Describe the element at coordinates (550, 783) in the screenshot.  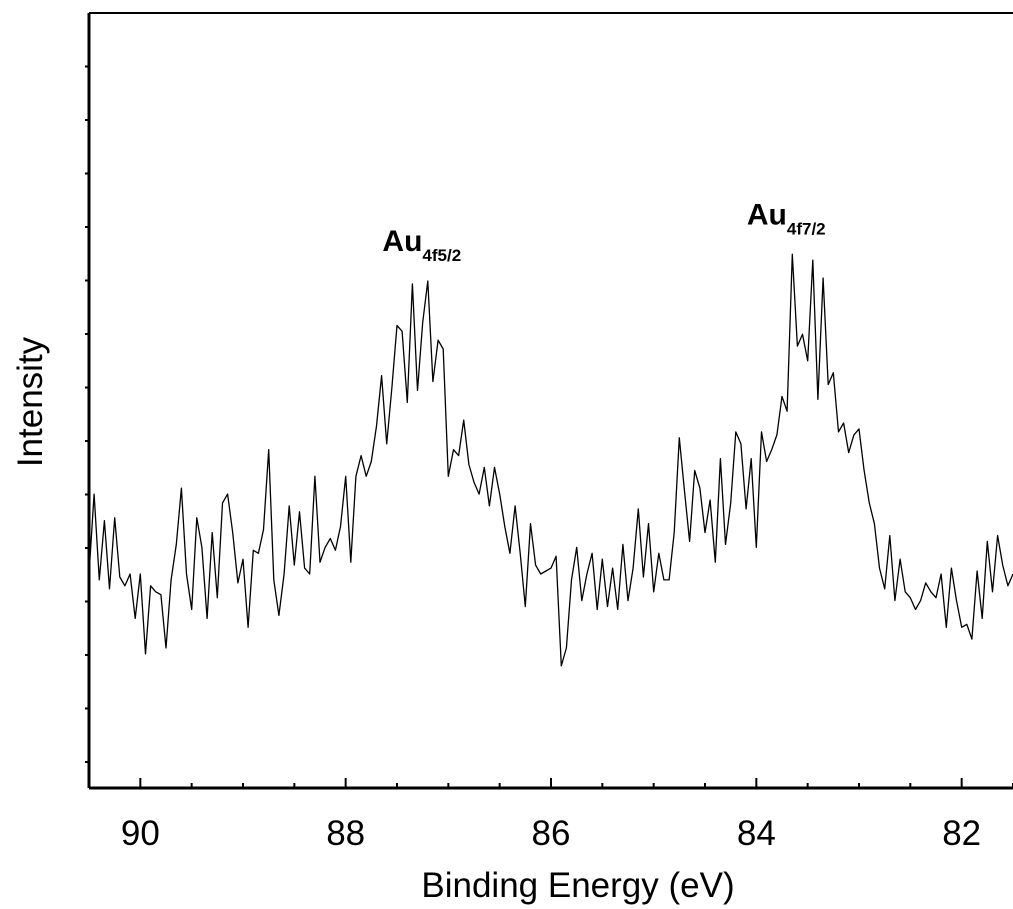
I see `x-ticks` at that location.